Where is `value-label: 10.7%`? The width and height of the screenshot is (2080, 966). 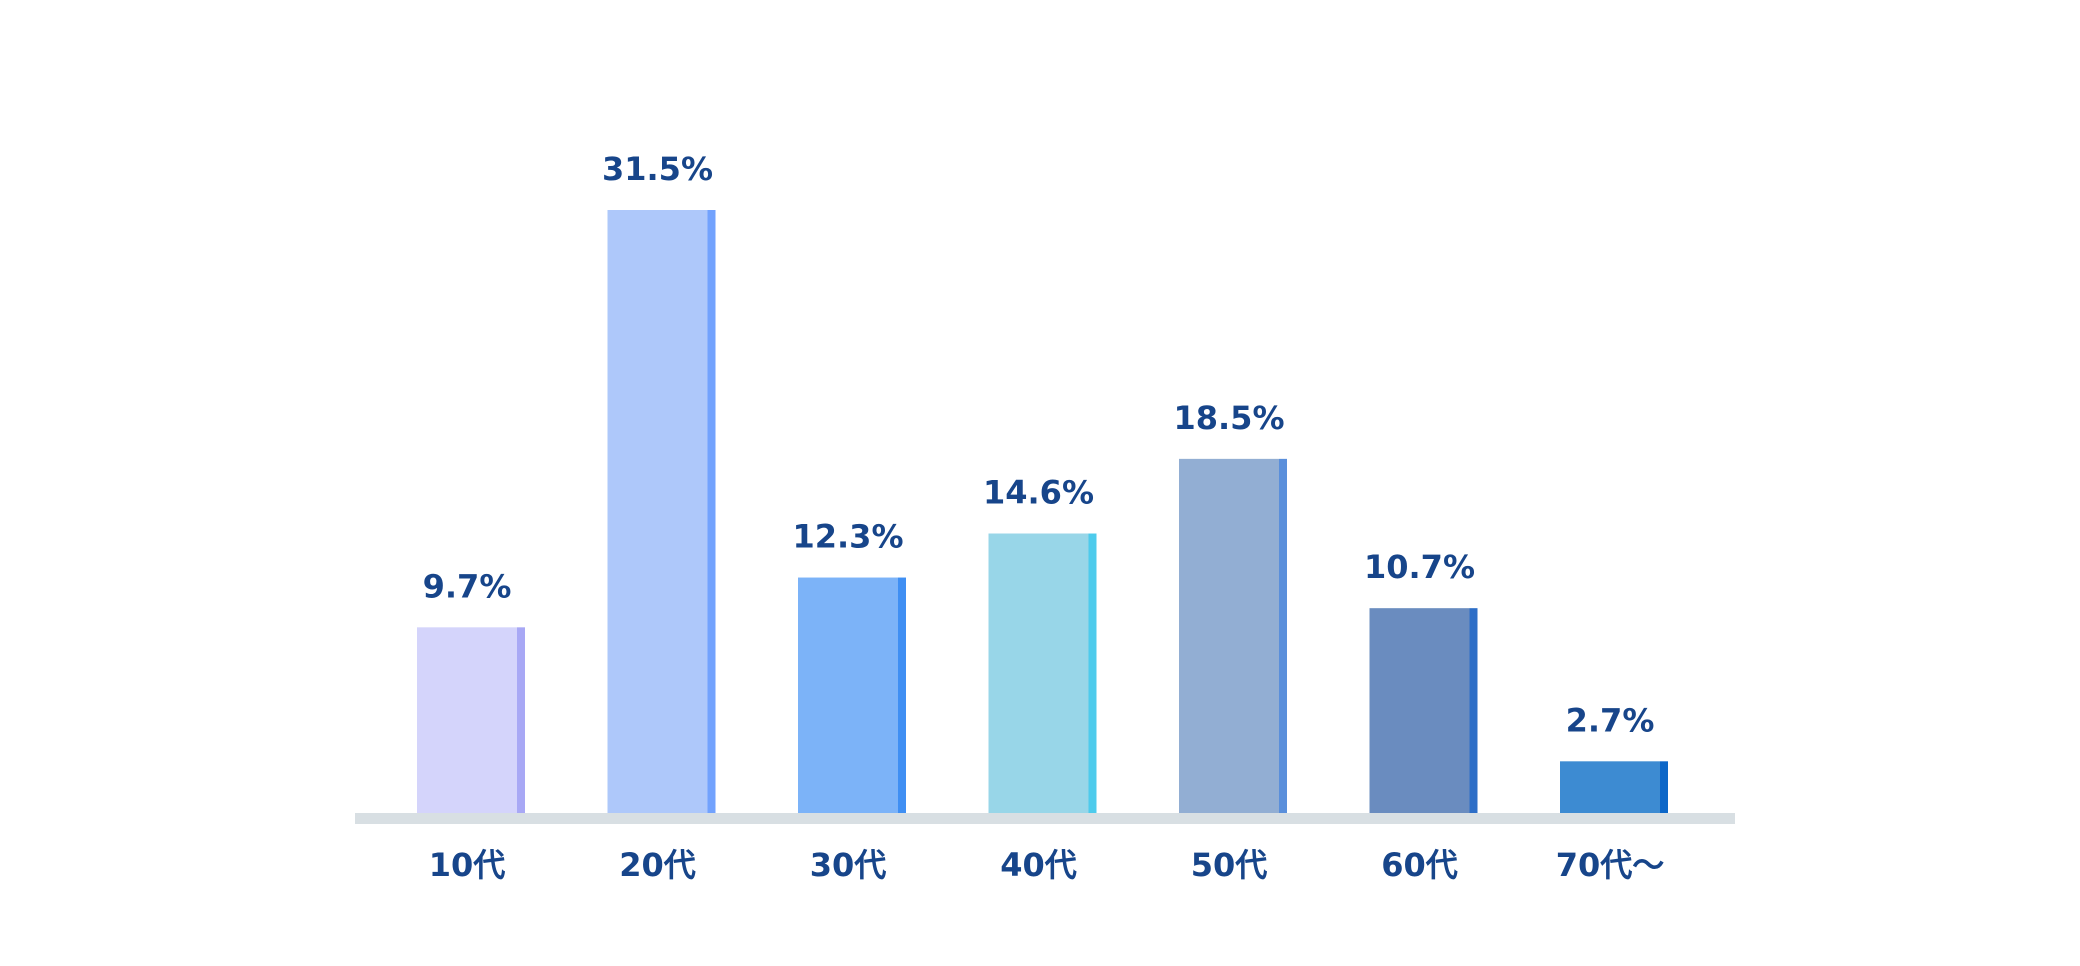
value-label: 10.7% is located at coordinates (1419, 567).